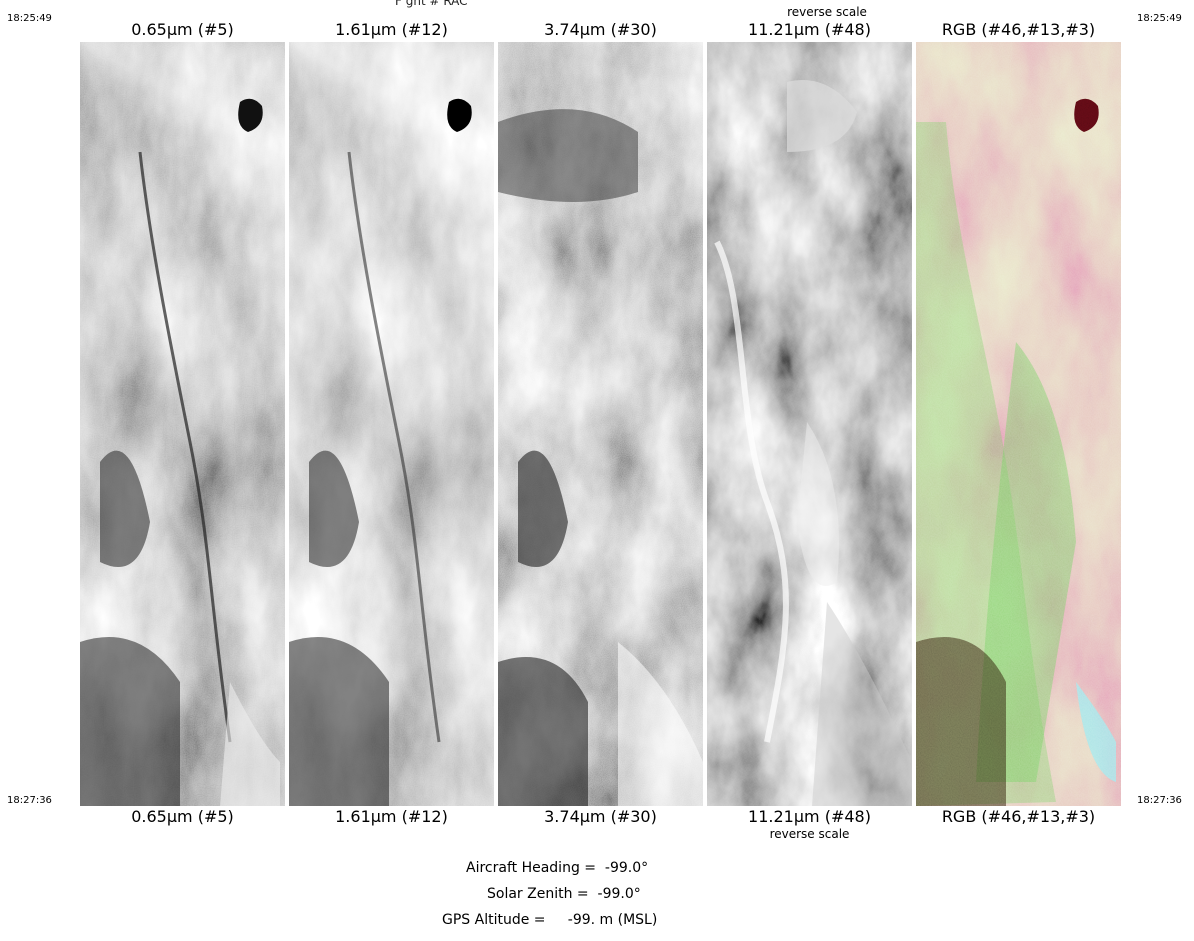 The image size is (1194, 941). I want to click on image-panel-3-74um, so click(600, 424).